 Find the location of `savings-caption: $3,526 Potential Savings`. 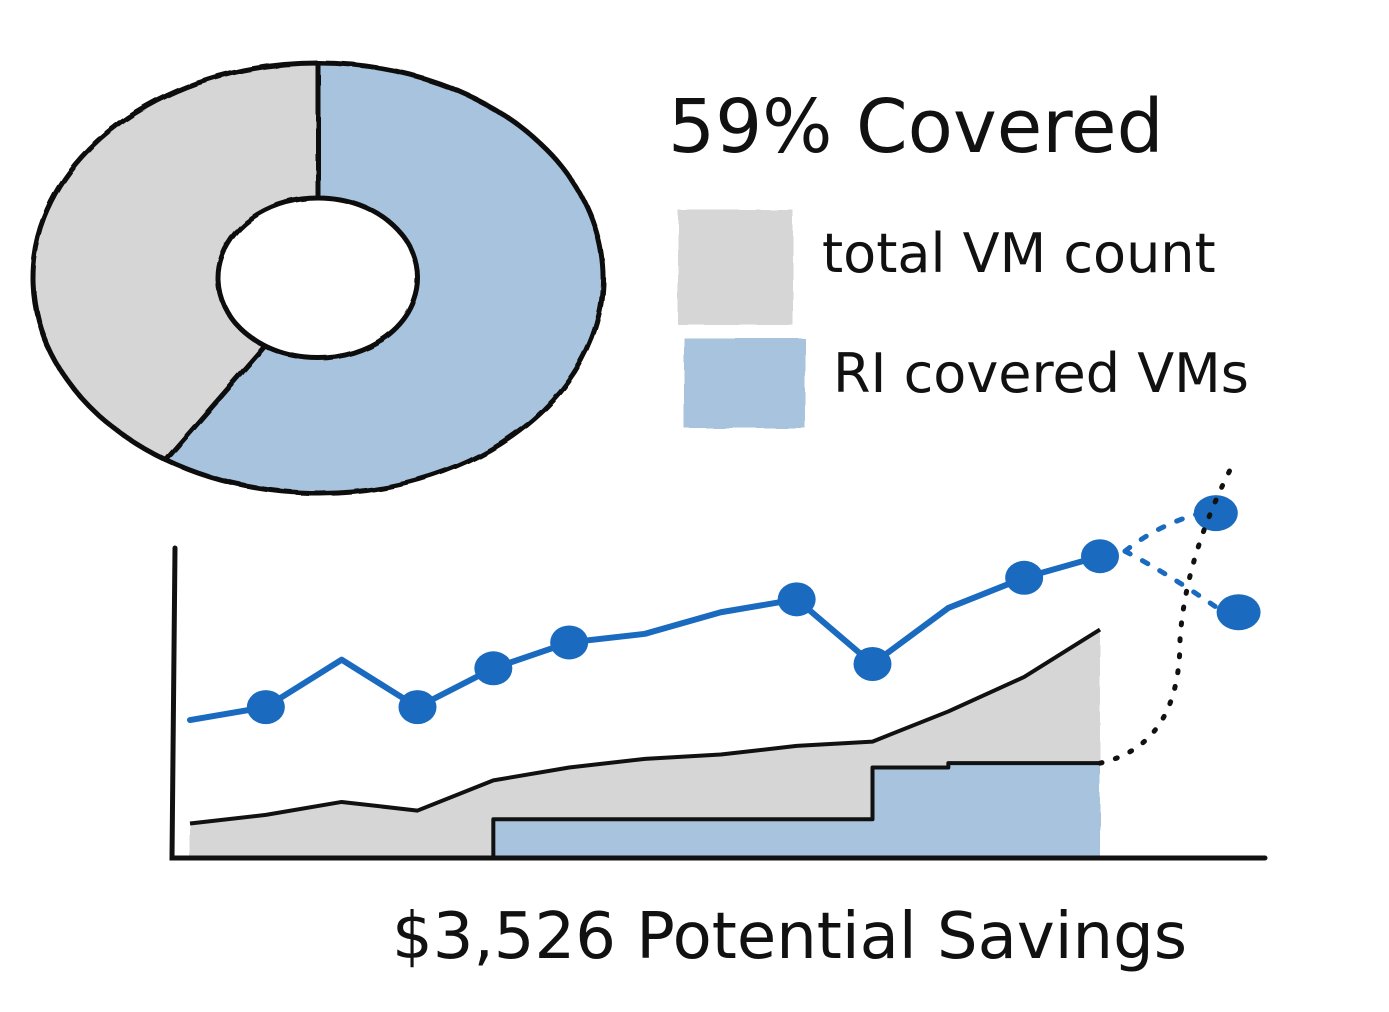

savings-caption: $3,526 Potential Savings is located at coordinates (789, 937).